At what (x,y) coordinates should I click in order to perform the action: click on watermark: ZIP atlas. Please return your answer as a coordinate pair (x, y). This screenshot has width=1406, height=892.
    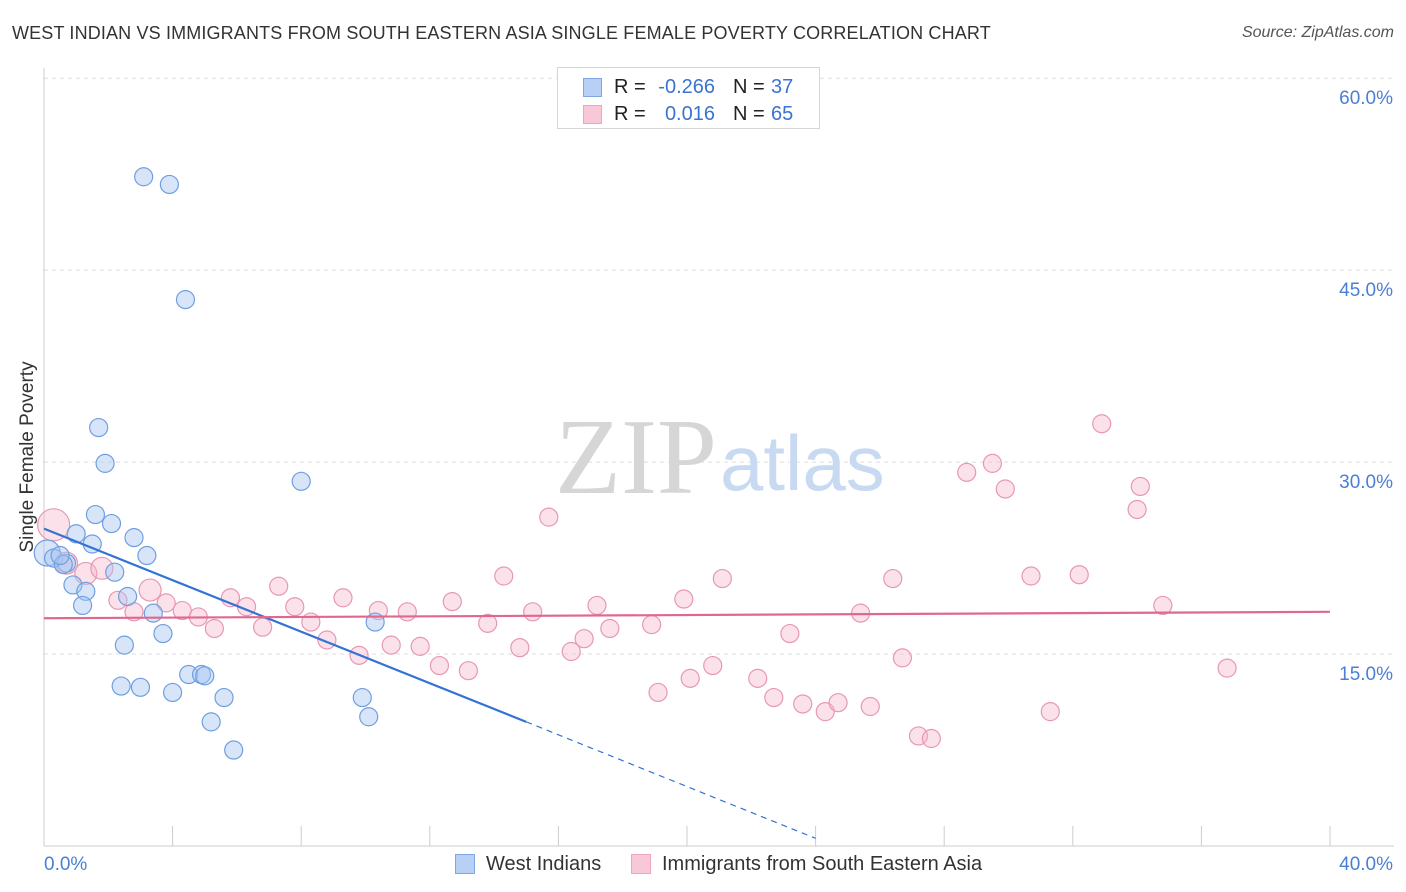
    Looking at the image, I should click on (720, 457).